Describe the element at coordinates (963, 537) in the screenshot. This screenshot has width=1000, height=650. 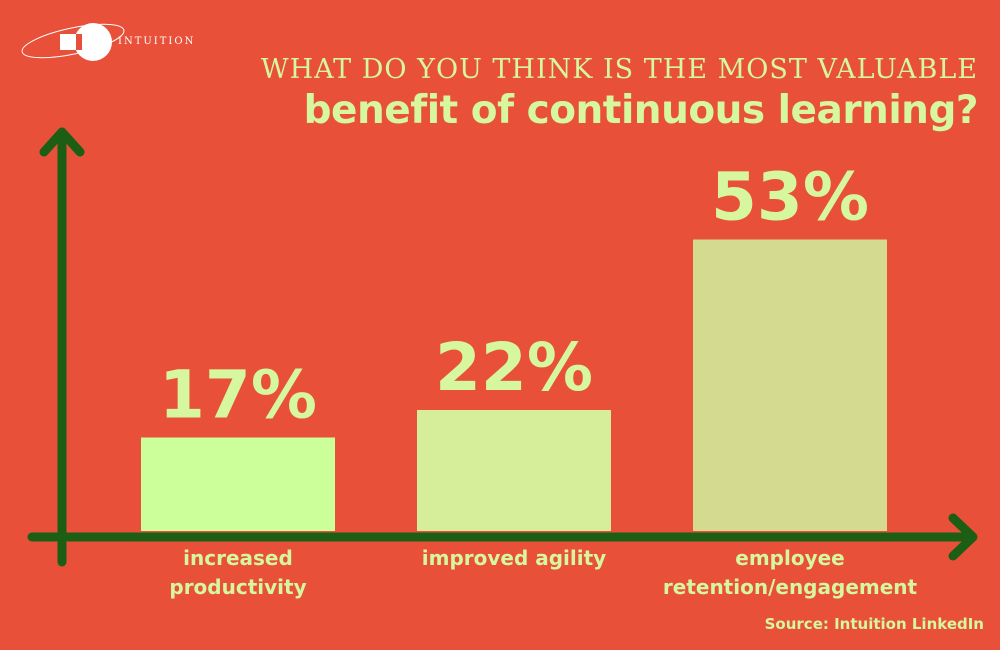
I see `x-axis-arrowhead` at that location.